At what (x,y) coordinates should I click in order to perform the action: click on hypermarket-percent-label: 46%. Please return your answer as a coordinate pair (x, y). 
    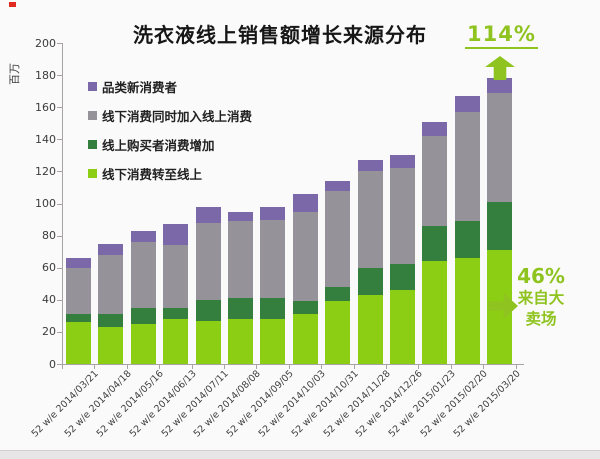
    Looking at the image, I should click on (541, 276).